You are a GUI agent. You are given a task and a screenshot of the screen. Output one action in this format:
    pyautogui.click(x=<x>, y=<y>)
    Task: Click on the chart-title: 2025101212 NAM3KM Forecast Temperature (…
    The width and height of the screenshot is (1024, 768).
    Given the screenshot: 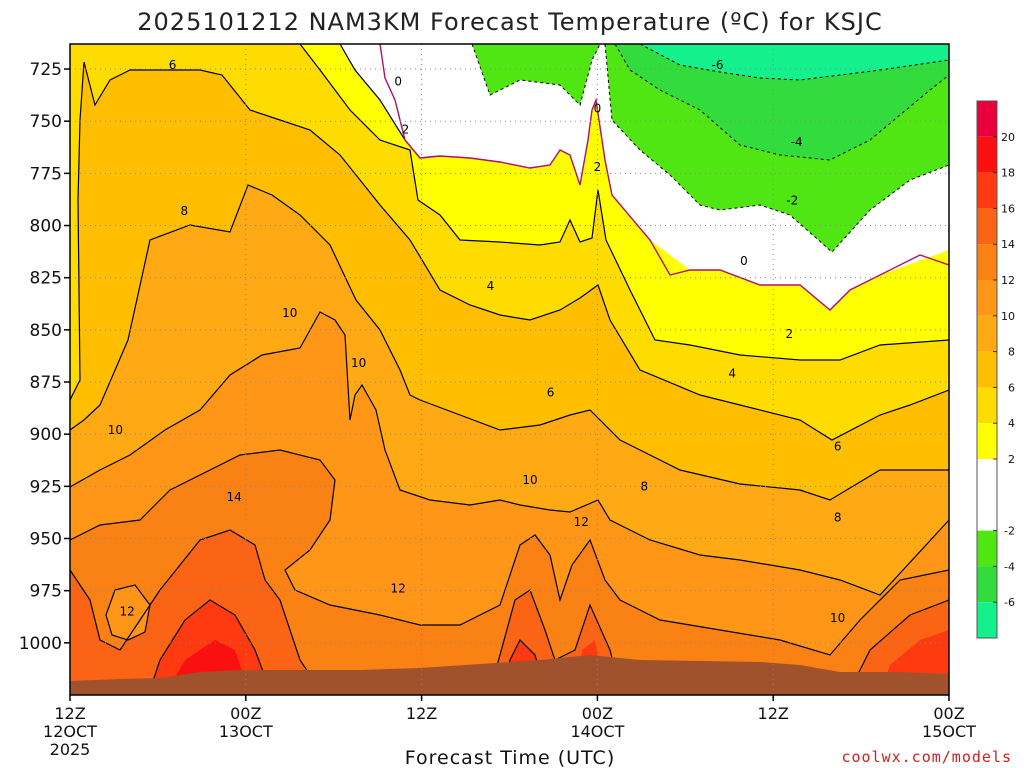 What is the action you would take?
    pyautogui.click(x=509, y=22)
    